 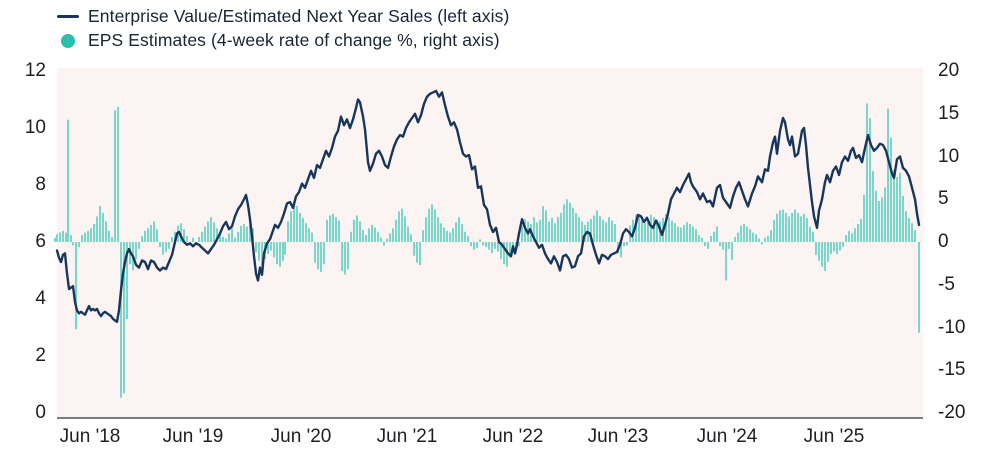 I want to click on left-axis-tick-label: 2, so click(x=40, y=355).